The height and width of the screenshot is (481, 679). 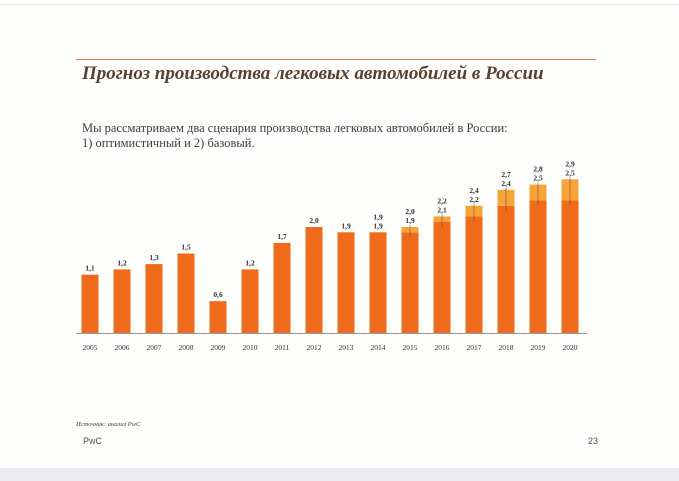 I want to click on label-total-2013: 1,9, so click(x=346, y=225).